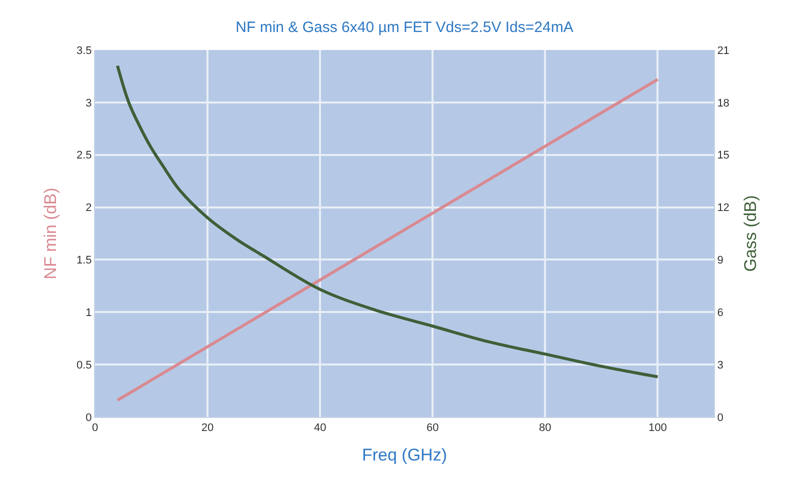  Describe the element at coordinates (405, 27) in the screenshot. I see `chart-title: NF min & Gass 6x40 µm FET Vds=2.5V Ids=24mA` at that location.